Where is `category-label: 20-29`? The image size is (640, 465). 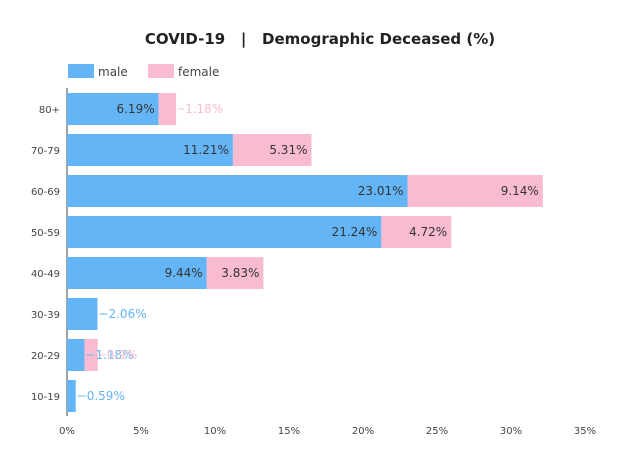
category-label: 20-29 is located at coordinates (45, 356).